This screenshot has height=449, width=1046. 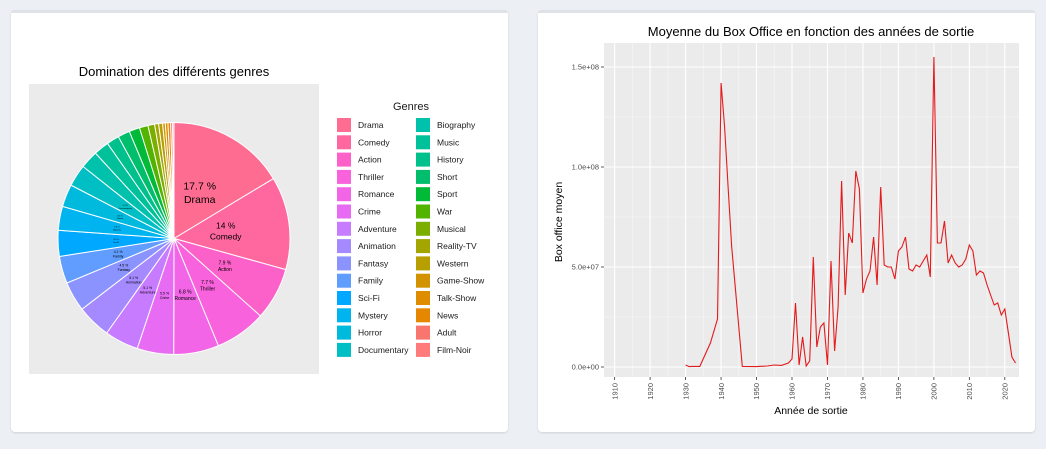 I want to click on legend-label-musical: Musical, so click(x=451, y=229).